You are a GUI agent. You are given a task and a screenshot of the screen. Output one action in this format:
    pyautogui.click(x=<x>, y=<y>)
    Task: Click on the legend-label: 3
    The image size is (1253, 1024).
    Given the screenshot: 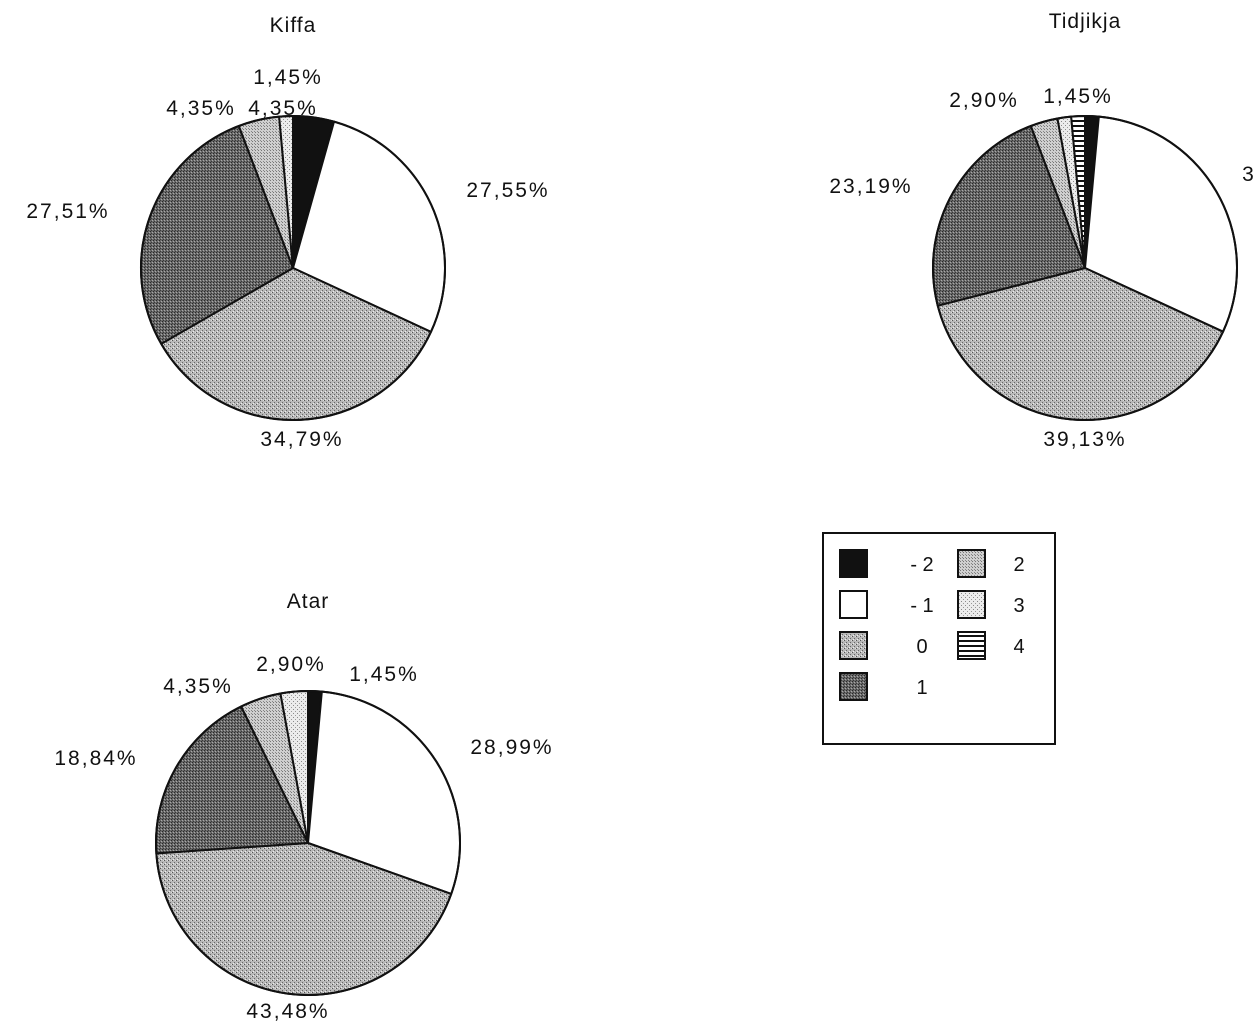 What is the action you would take?
    pyautogui.click(x=1018, y=606)
    